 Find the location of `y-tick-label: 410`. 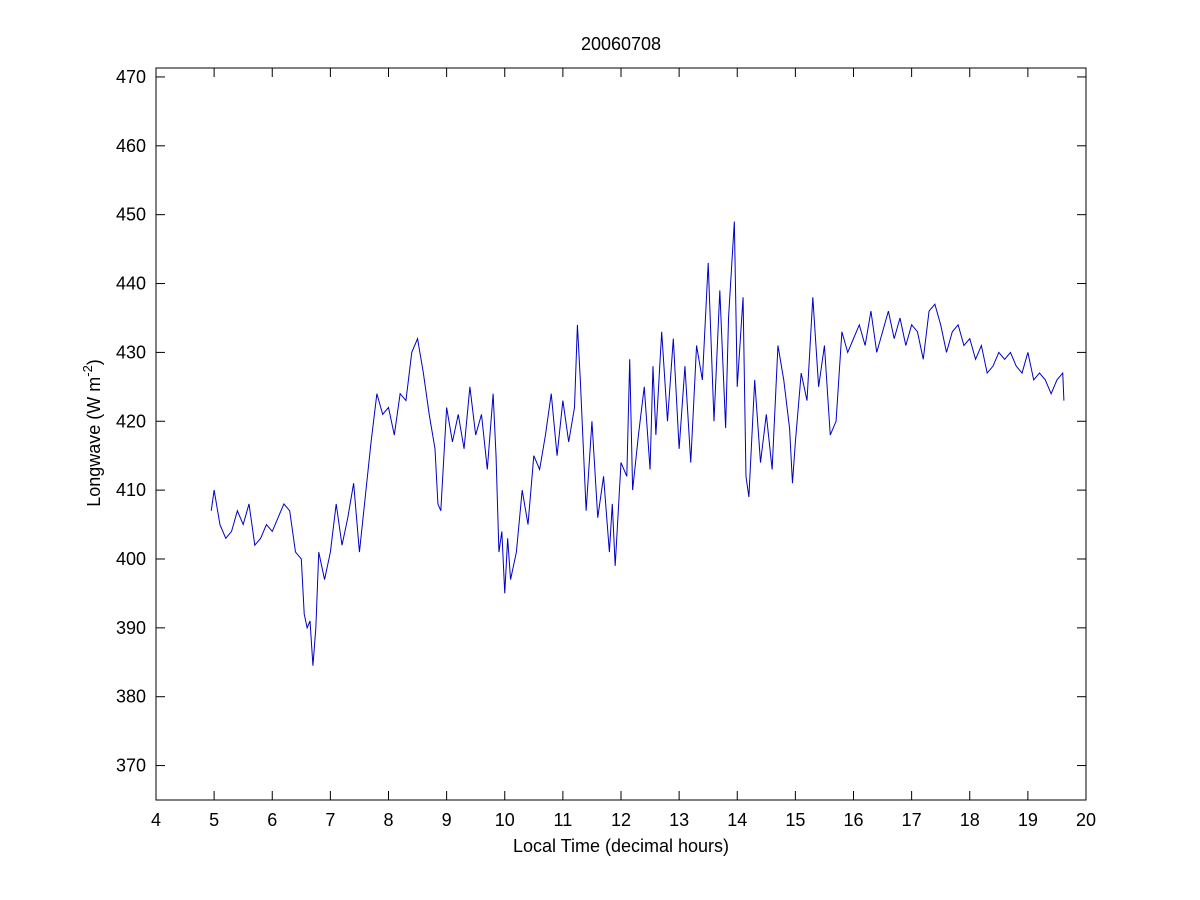

y-tick-label: 410 is located at coordinates (131, 490).